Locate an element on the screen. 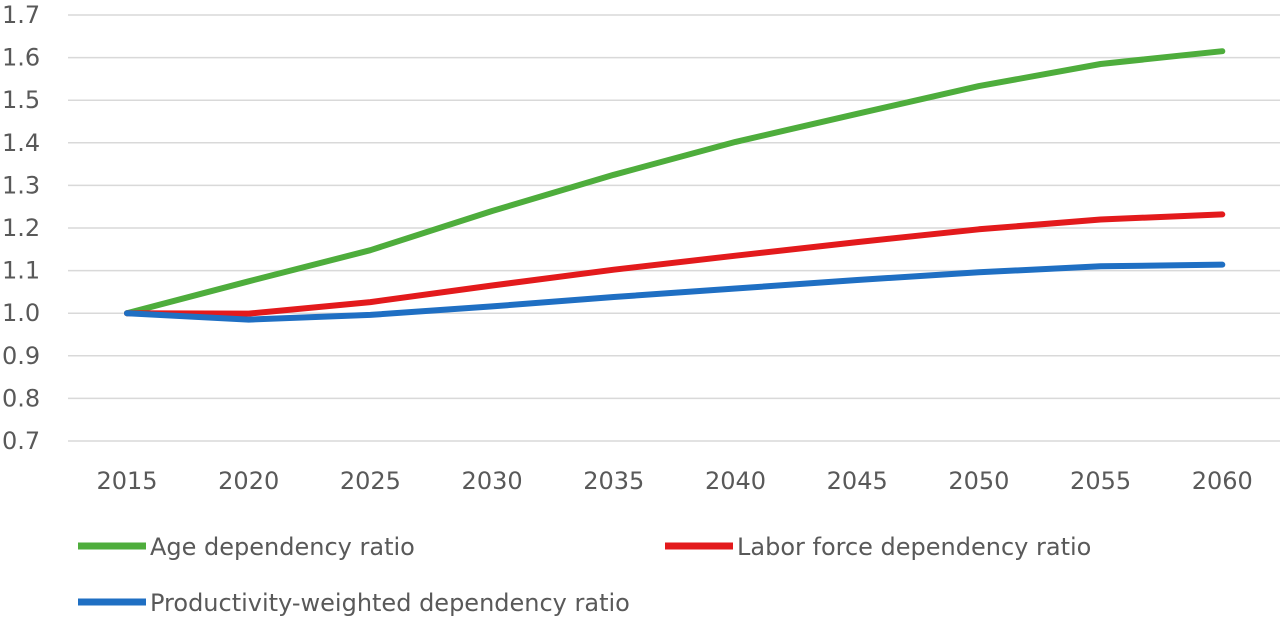 The width and height of the screenshot is (1280, 621). legend-label-0: Age dependency ratio is located at coordinates (282, 547).